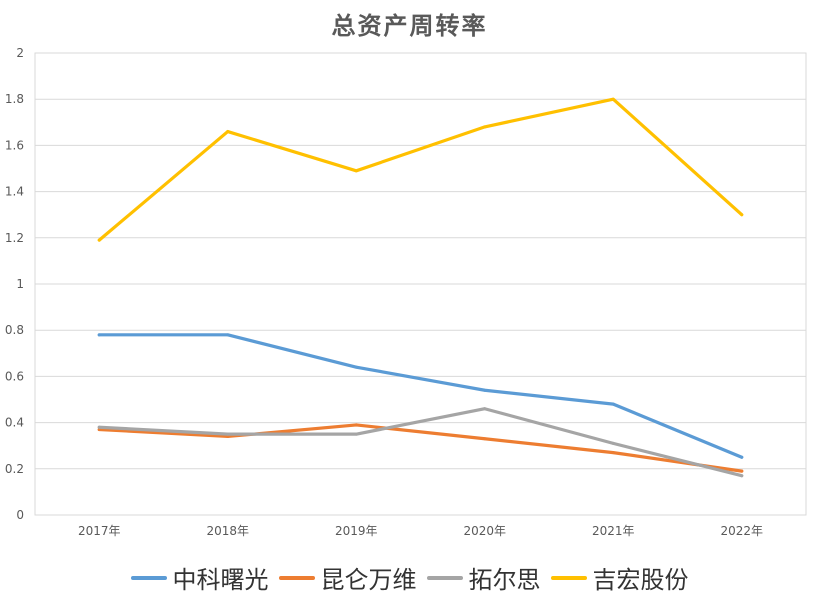  Describe the element at coordinates (20, 53) in the screenshot. I see `y-tick-label: 2` at that location.